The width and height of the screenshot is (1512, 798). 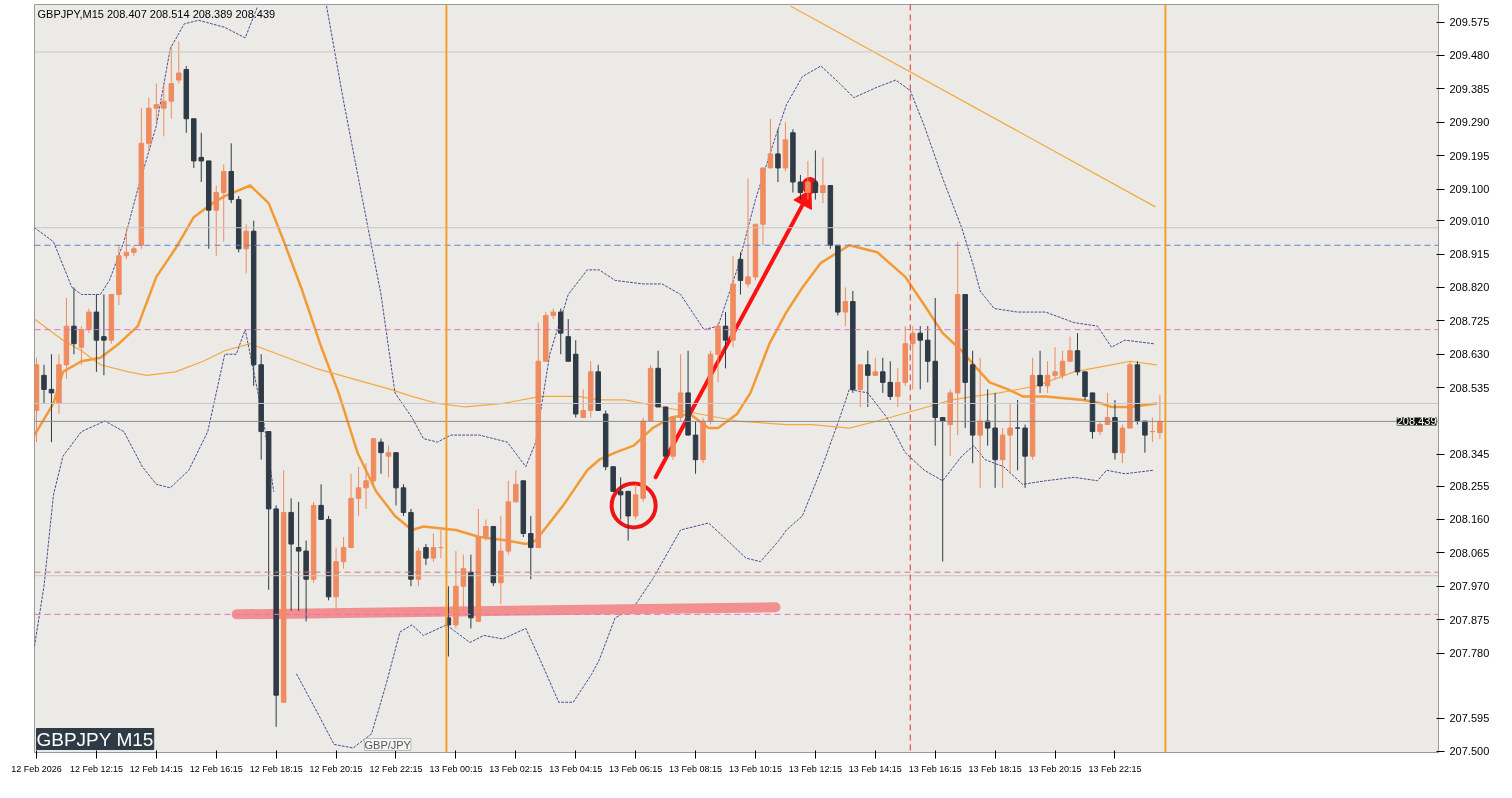 I want to click on y-tick-label: 208.065, so click(x=1469, y=552).